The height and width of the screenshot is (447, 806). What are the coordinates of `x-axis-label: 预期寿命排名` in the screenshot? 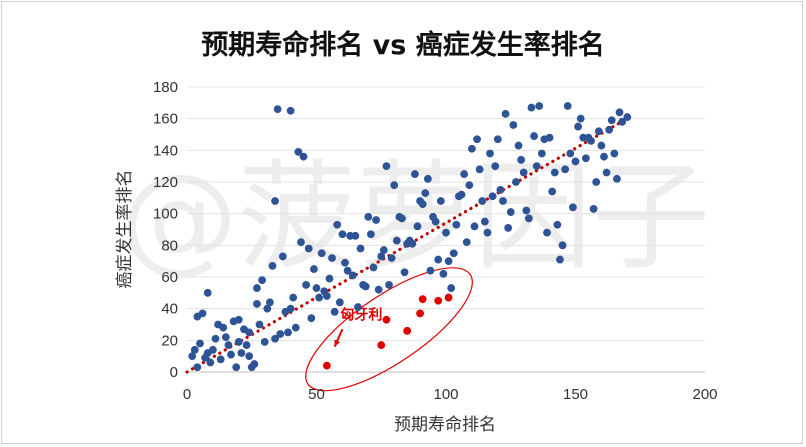 It's located at (445, 425).